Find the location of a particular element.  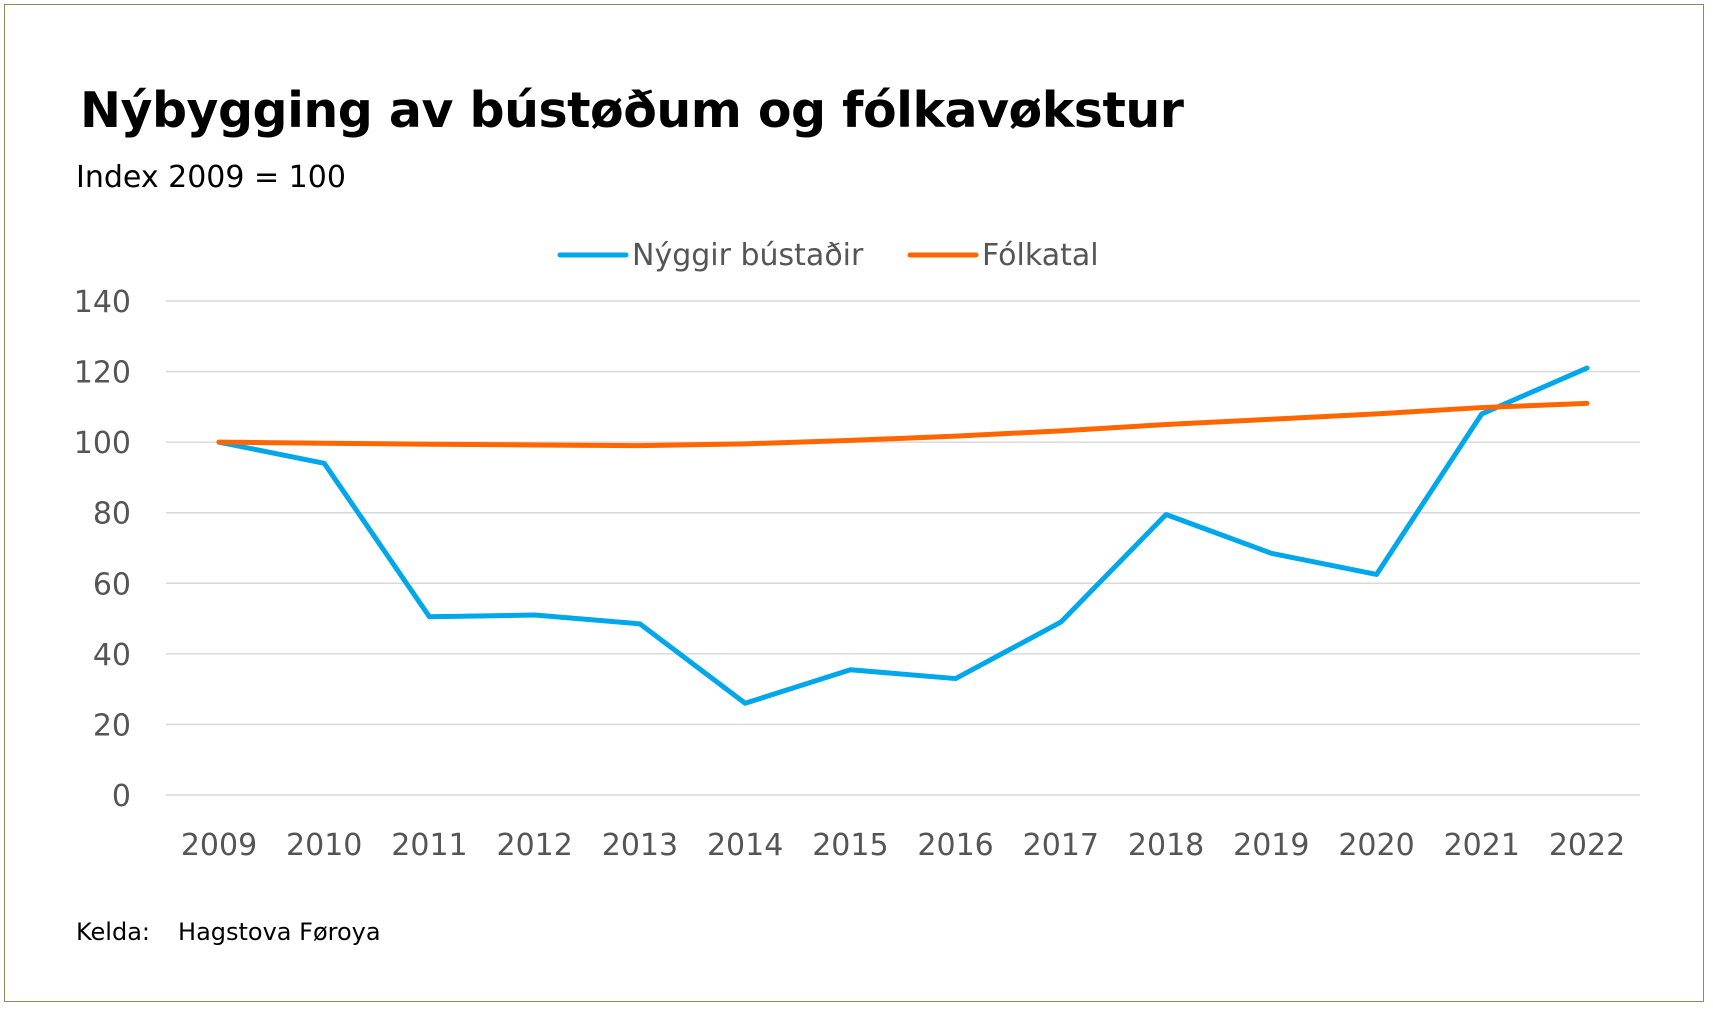

x-tick-label: 2021 is located at coordinates (1482, 845).